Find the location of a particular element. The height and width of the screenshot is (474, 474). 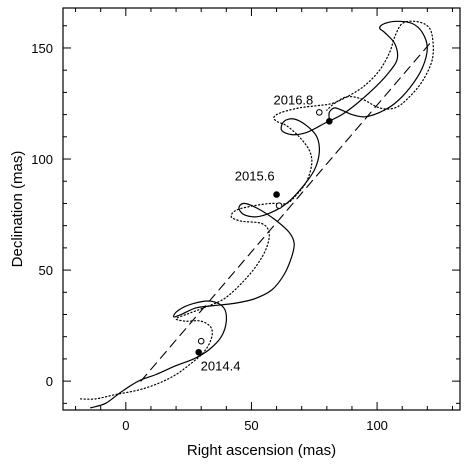

x-tick-label: 100 is located at coordinates (377, 425).